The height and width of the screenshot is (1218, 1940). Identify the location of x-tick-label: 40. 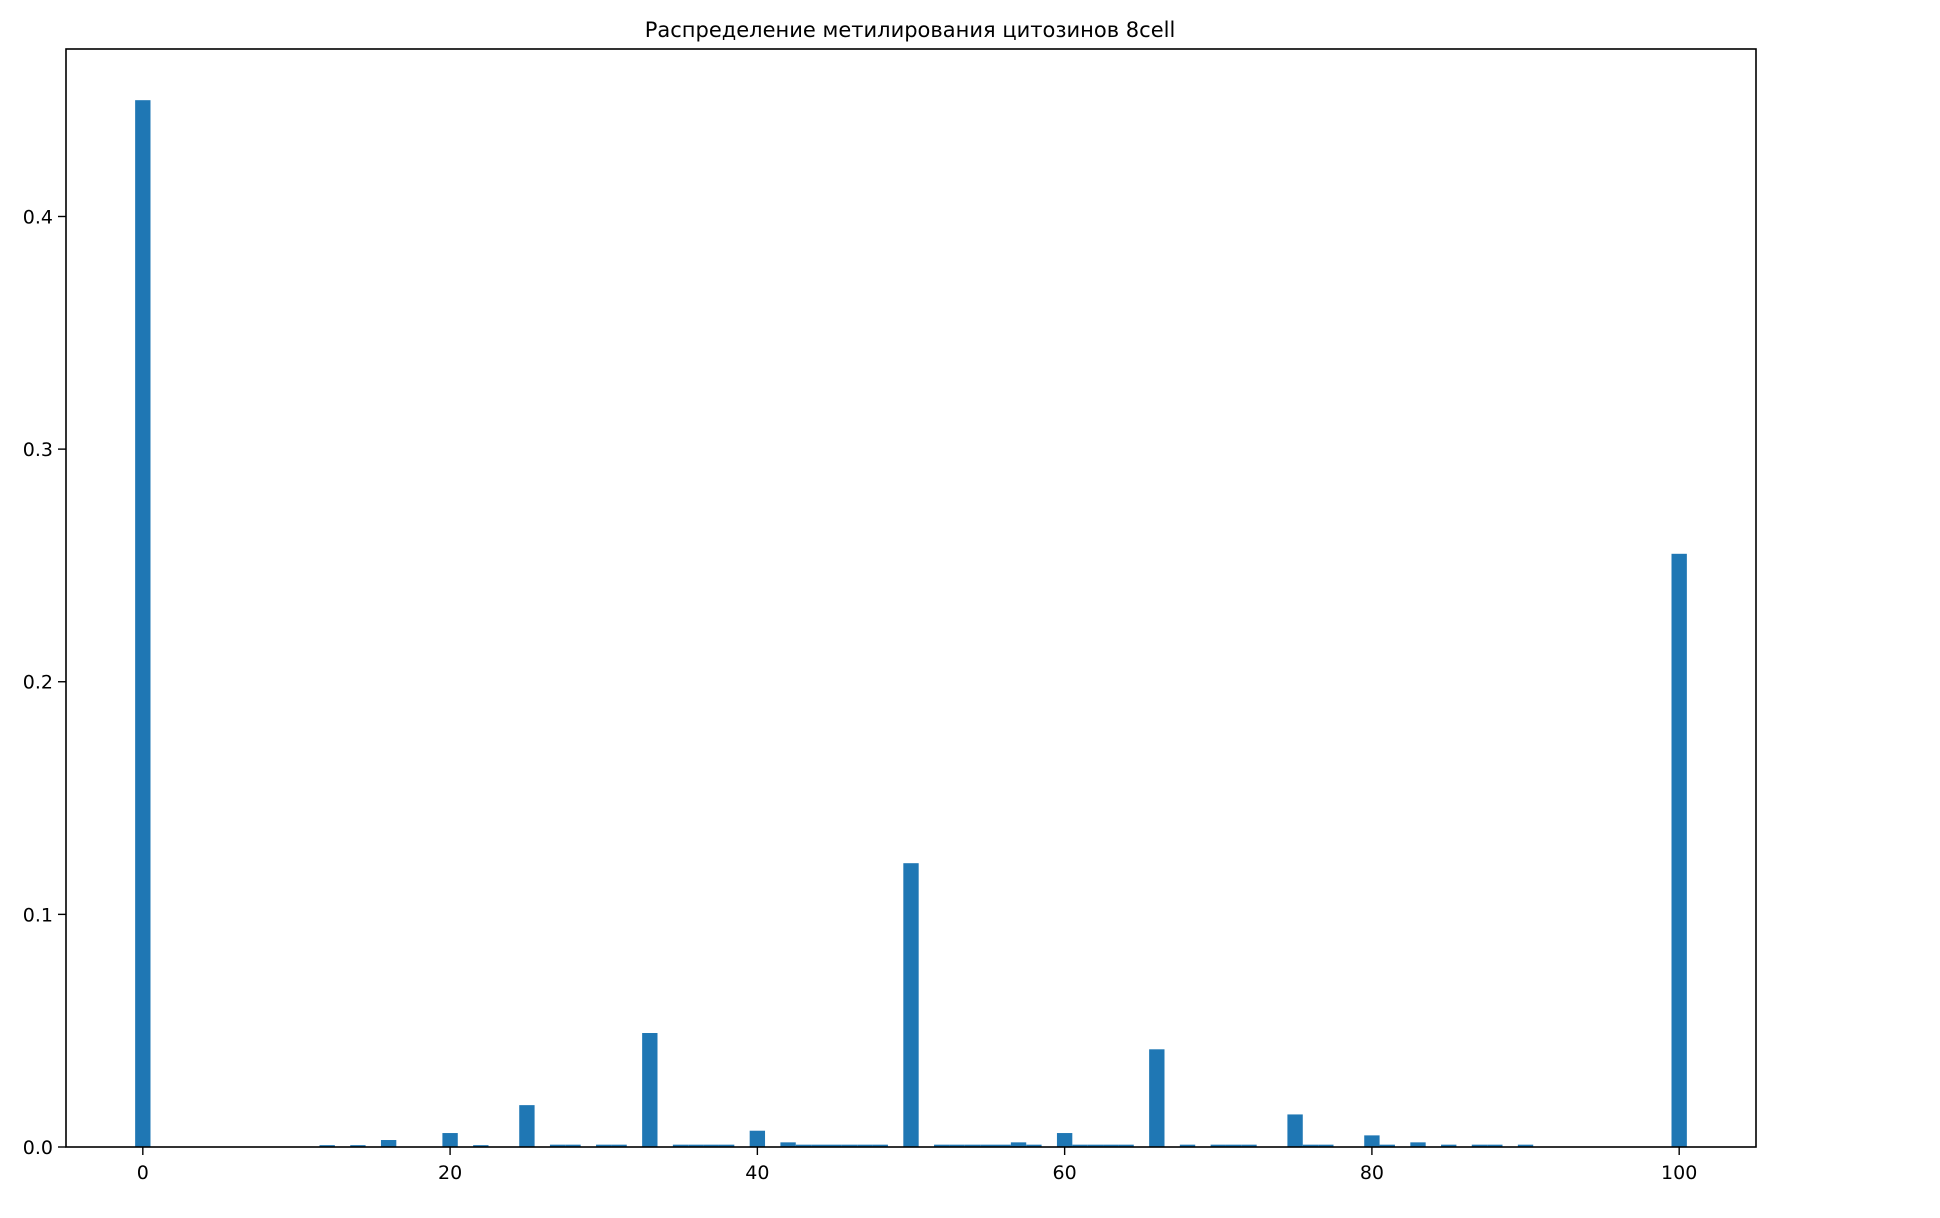
(757, 1173).